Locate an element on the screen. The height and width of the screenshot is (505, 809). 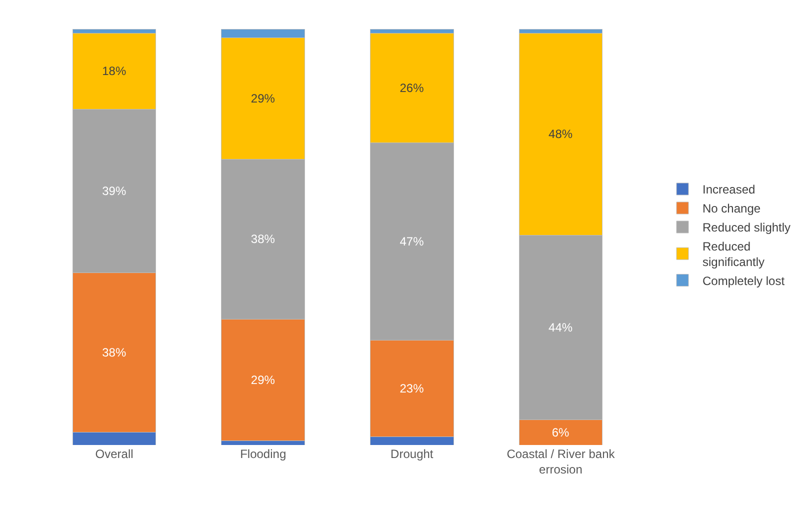
data-label: 23% is located at coordinates (412, 388).